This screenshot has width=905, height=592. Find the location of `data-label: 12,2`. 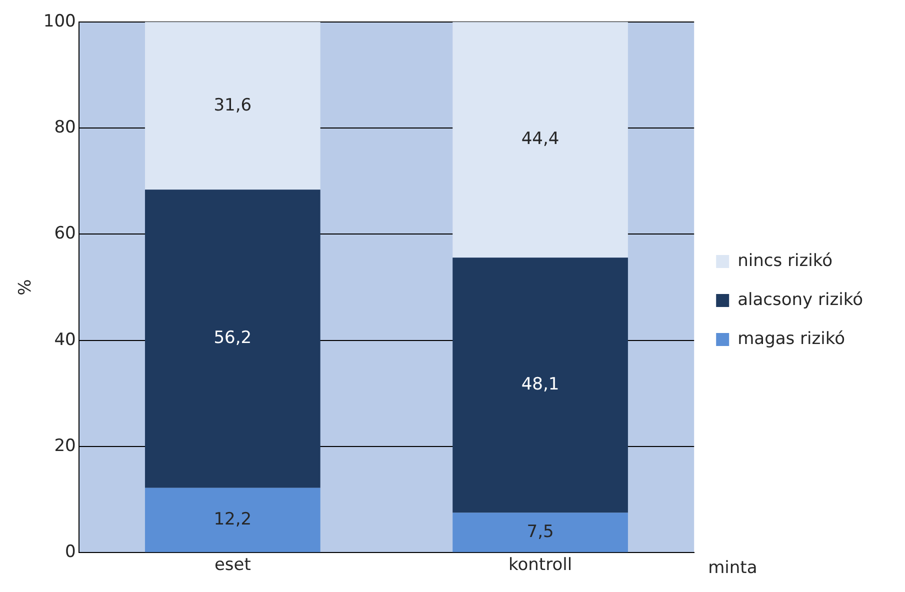

data-label: 12,2 is located at coordinates (233, 519).